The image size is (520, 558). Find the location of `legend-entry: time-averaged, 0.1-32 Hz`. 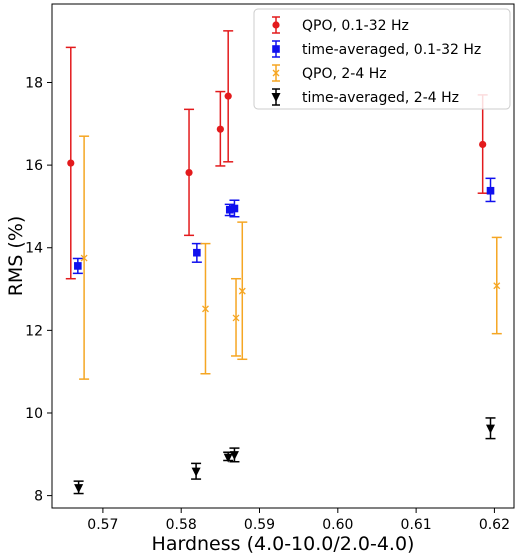

legend-entry: time-averaged, 0.1-32 Hz is located at coordinates (376, 49).